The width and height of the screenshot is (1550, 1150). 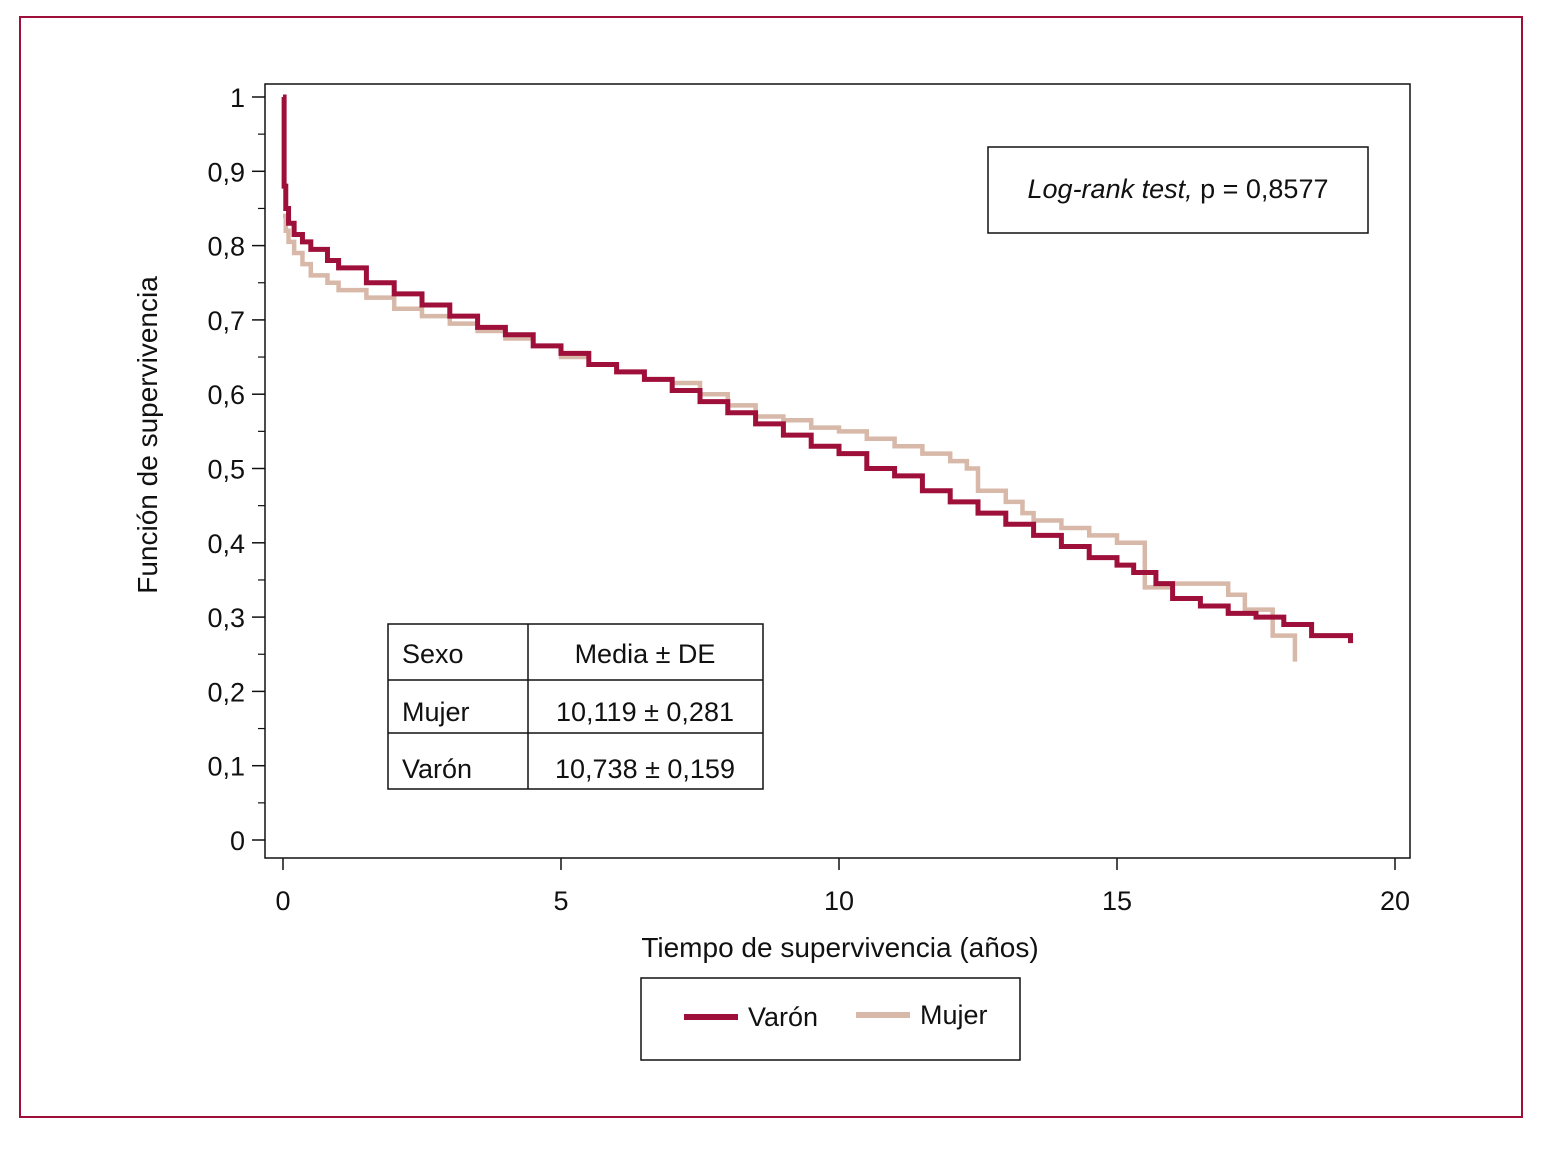 I want to click on y-axis: 0 0,1 0,2 0,3 0,4 0,5 0,6 0,7 0,8 0,9 1, so click(x=236, y=469).